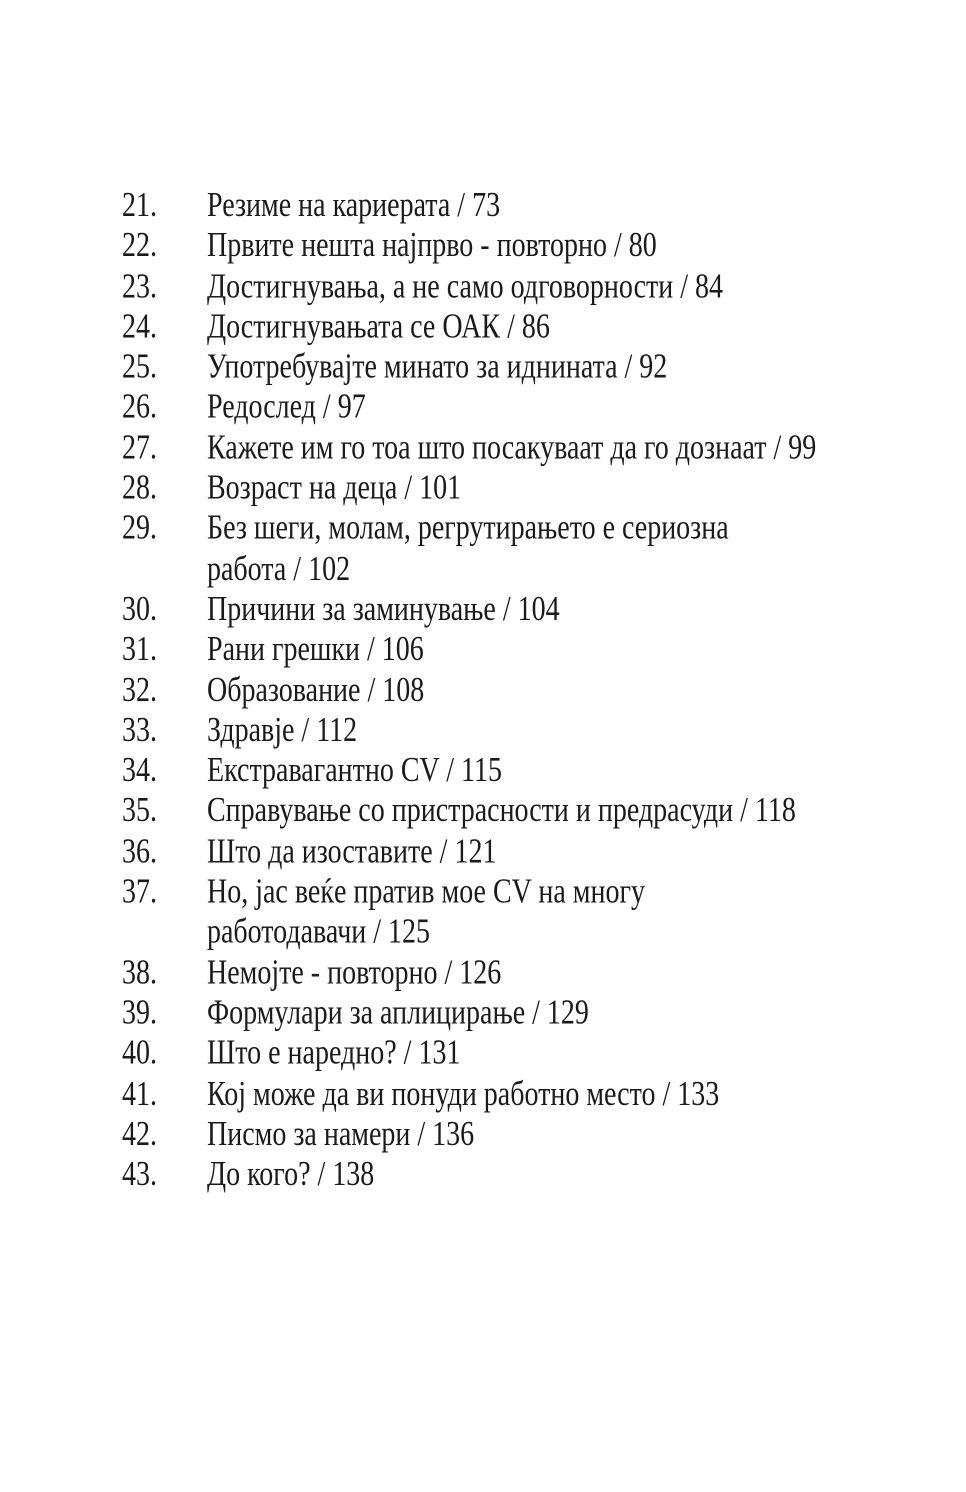 This screenshot has width=966, height=1492. I want to click on toc-entry-line: Образование / 108, so click(316, 690).